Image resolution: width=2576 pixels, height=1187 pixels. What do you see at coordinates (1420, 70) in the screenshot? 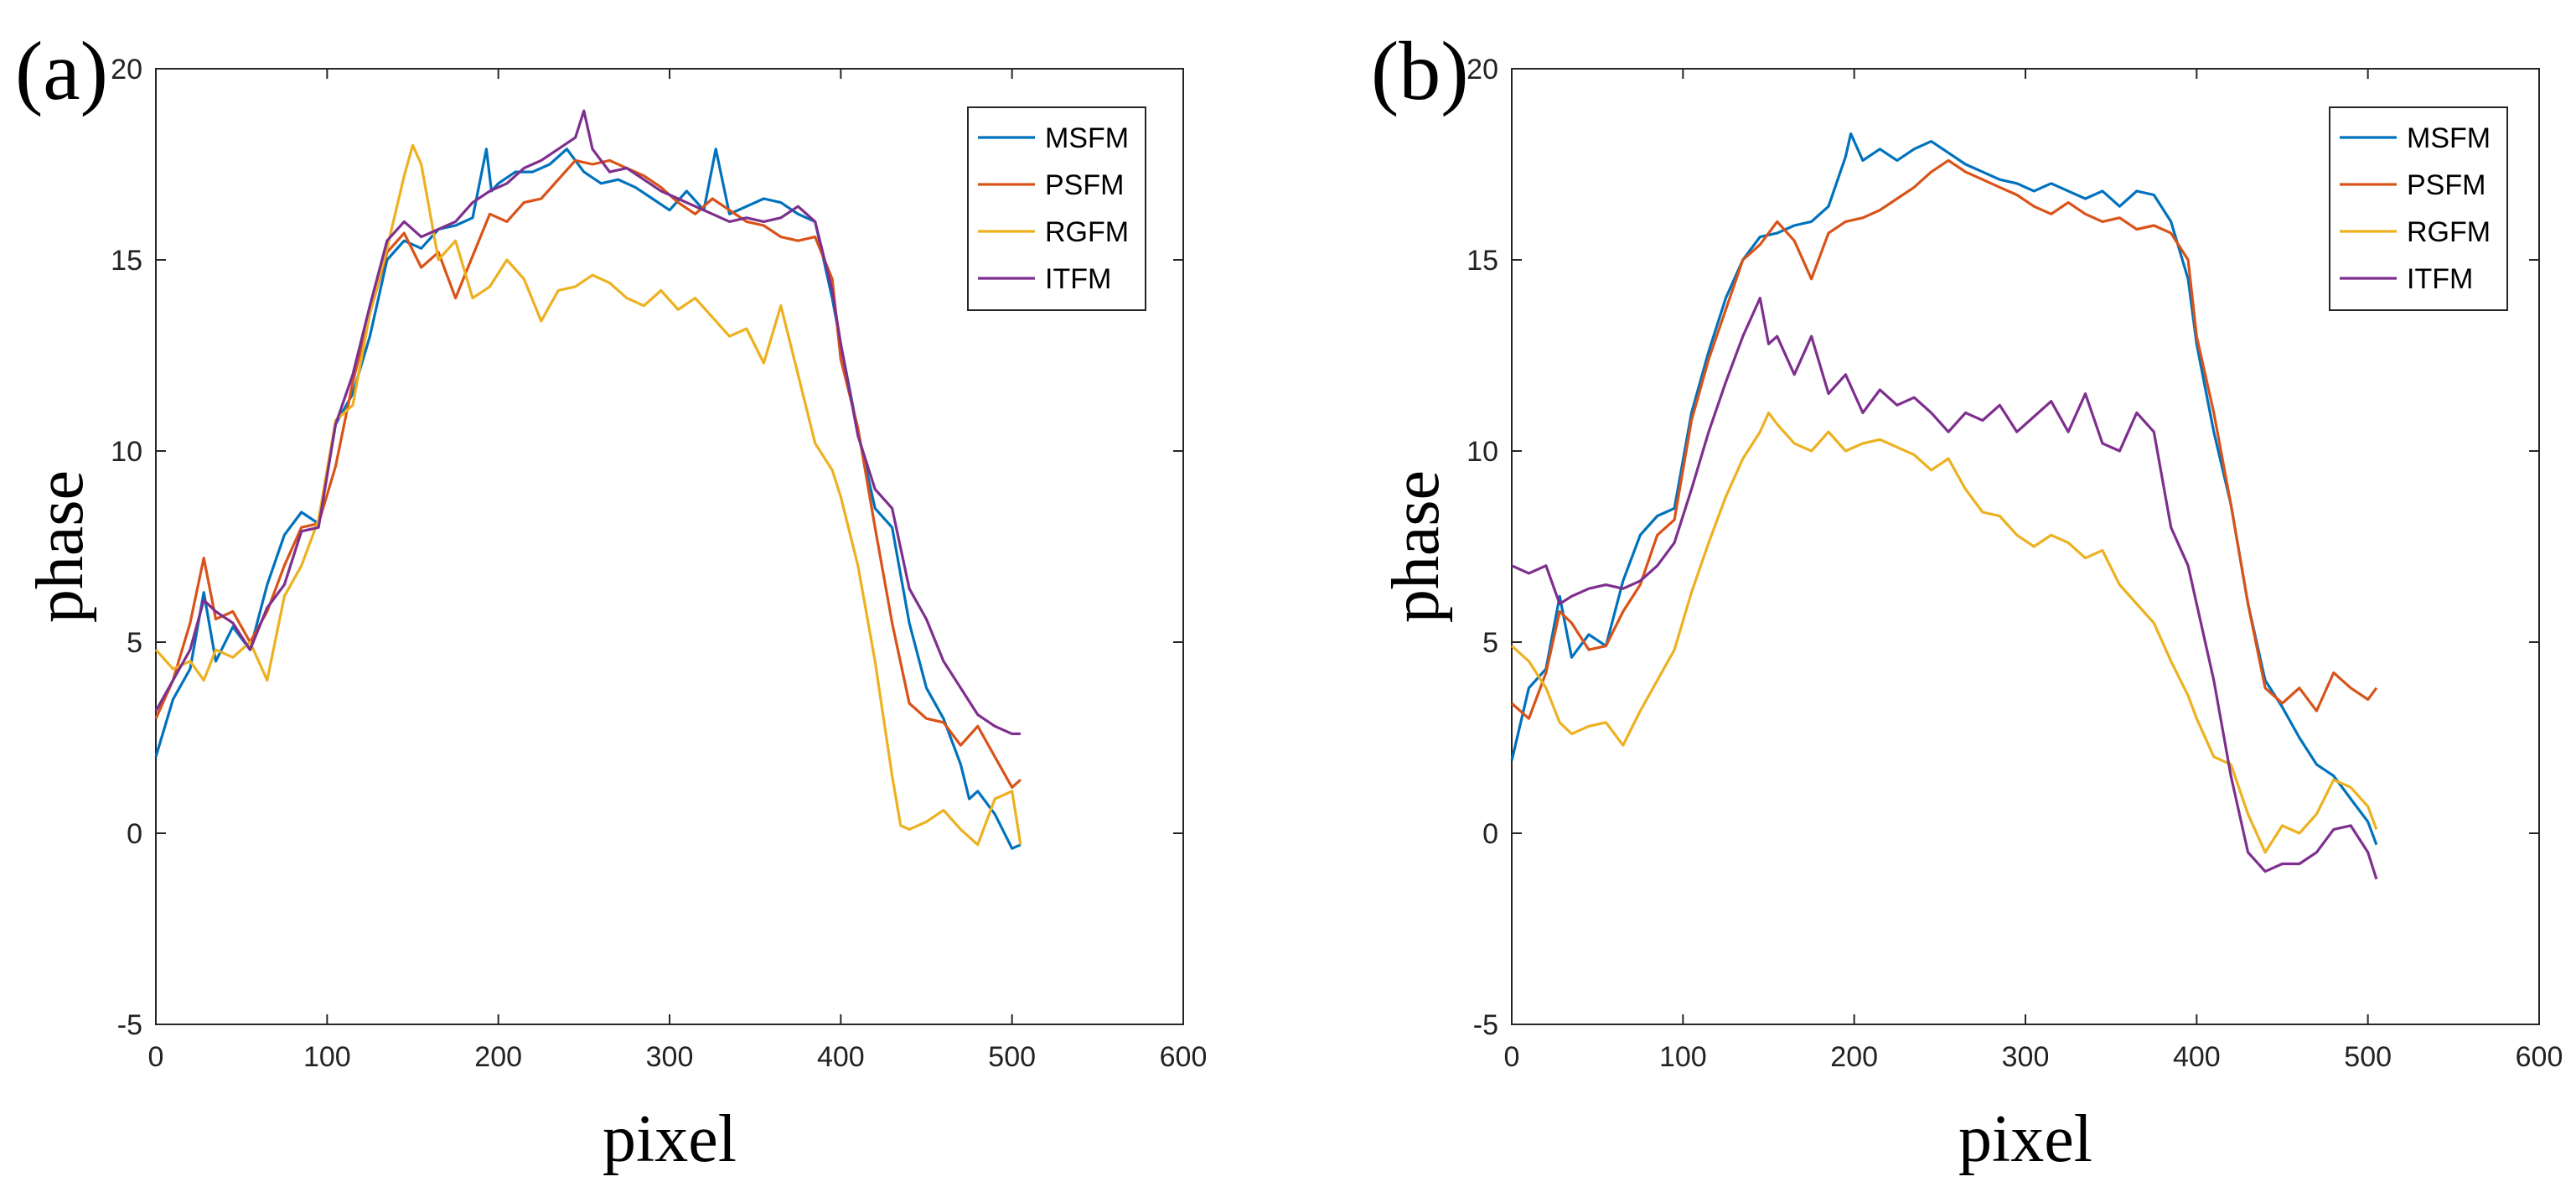
I see `panel-label: (b)` at bounding box center [1420, 70].